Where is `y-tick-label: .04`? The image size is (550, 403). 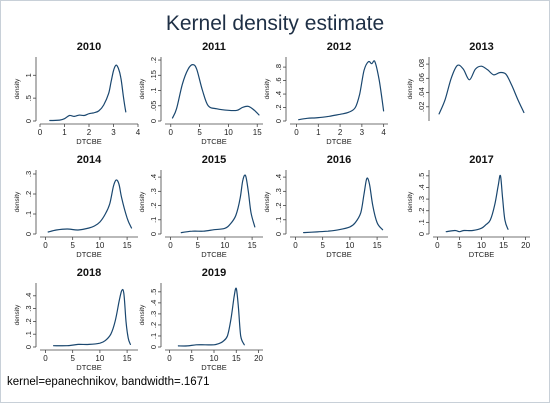
y-tick-label: .04 is located at coordinates (421, 92).